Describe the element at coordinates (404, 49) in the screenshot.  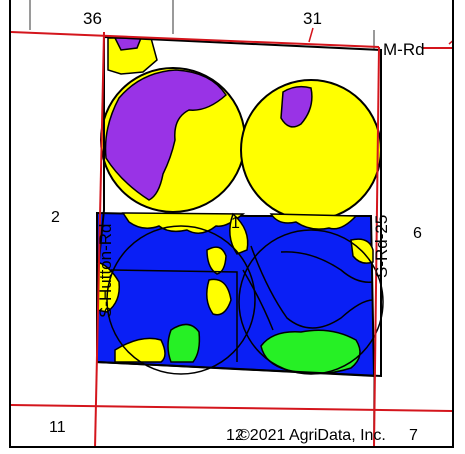
I see `road-label-m-rd: M-Rd` at that location.